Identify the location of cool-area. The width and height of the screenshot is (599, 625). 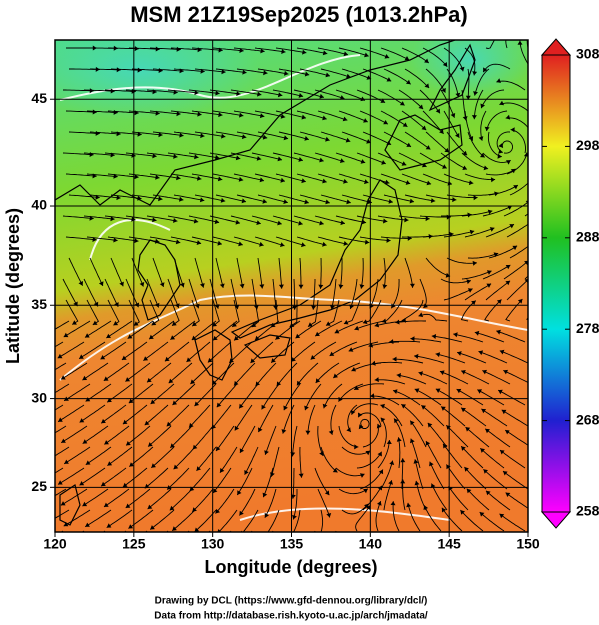
(469, 70).